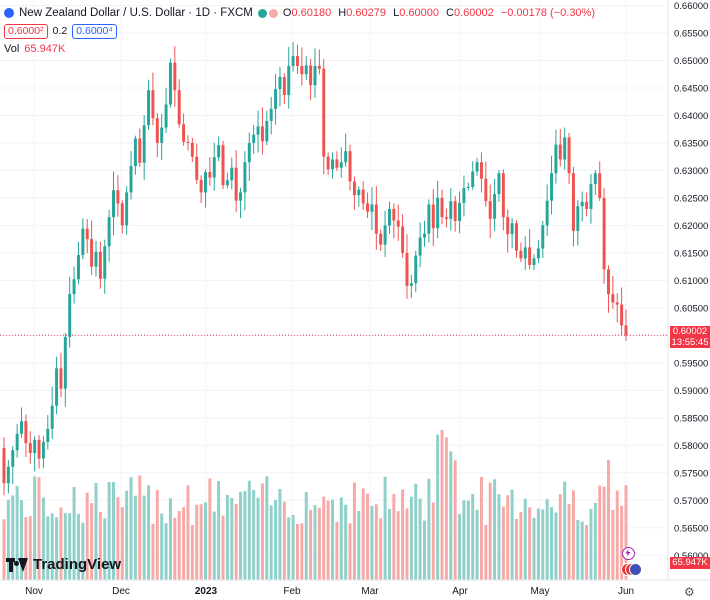  Describe the element at coordinates (691, 88) in the screenshot. I see `price-axis-label: 0.64500` at that location.